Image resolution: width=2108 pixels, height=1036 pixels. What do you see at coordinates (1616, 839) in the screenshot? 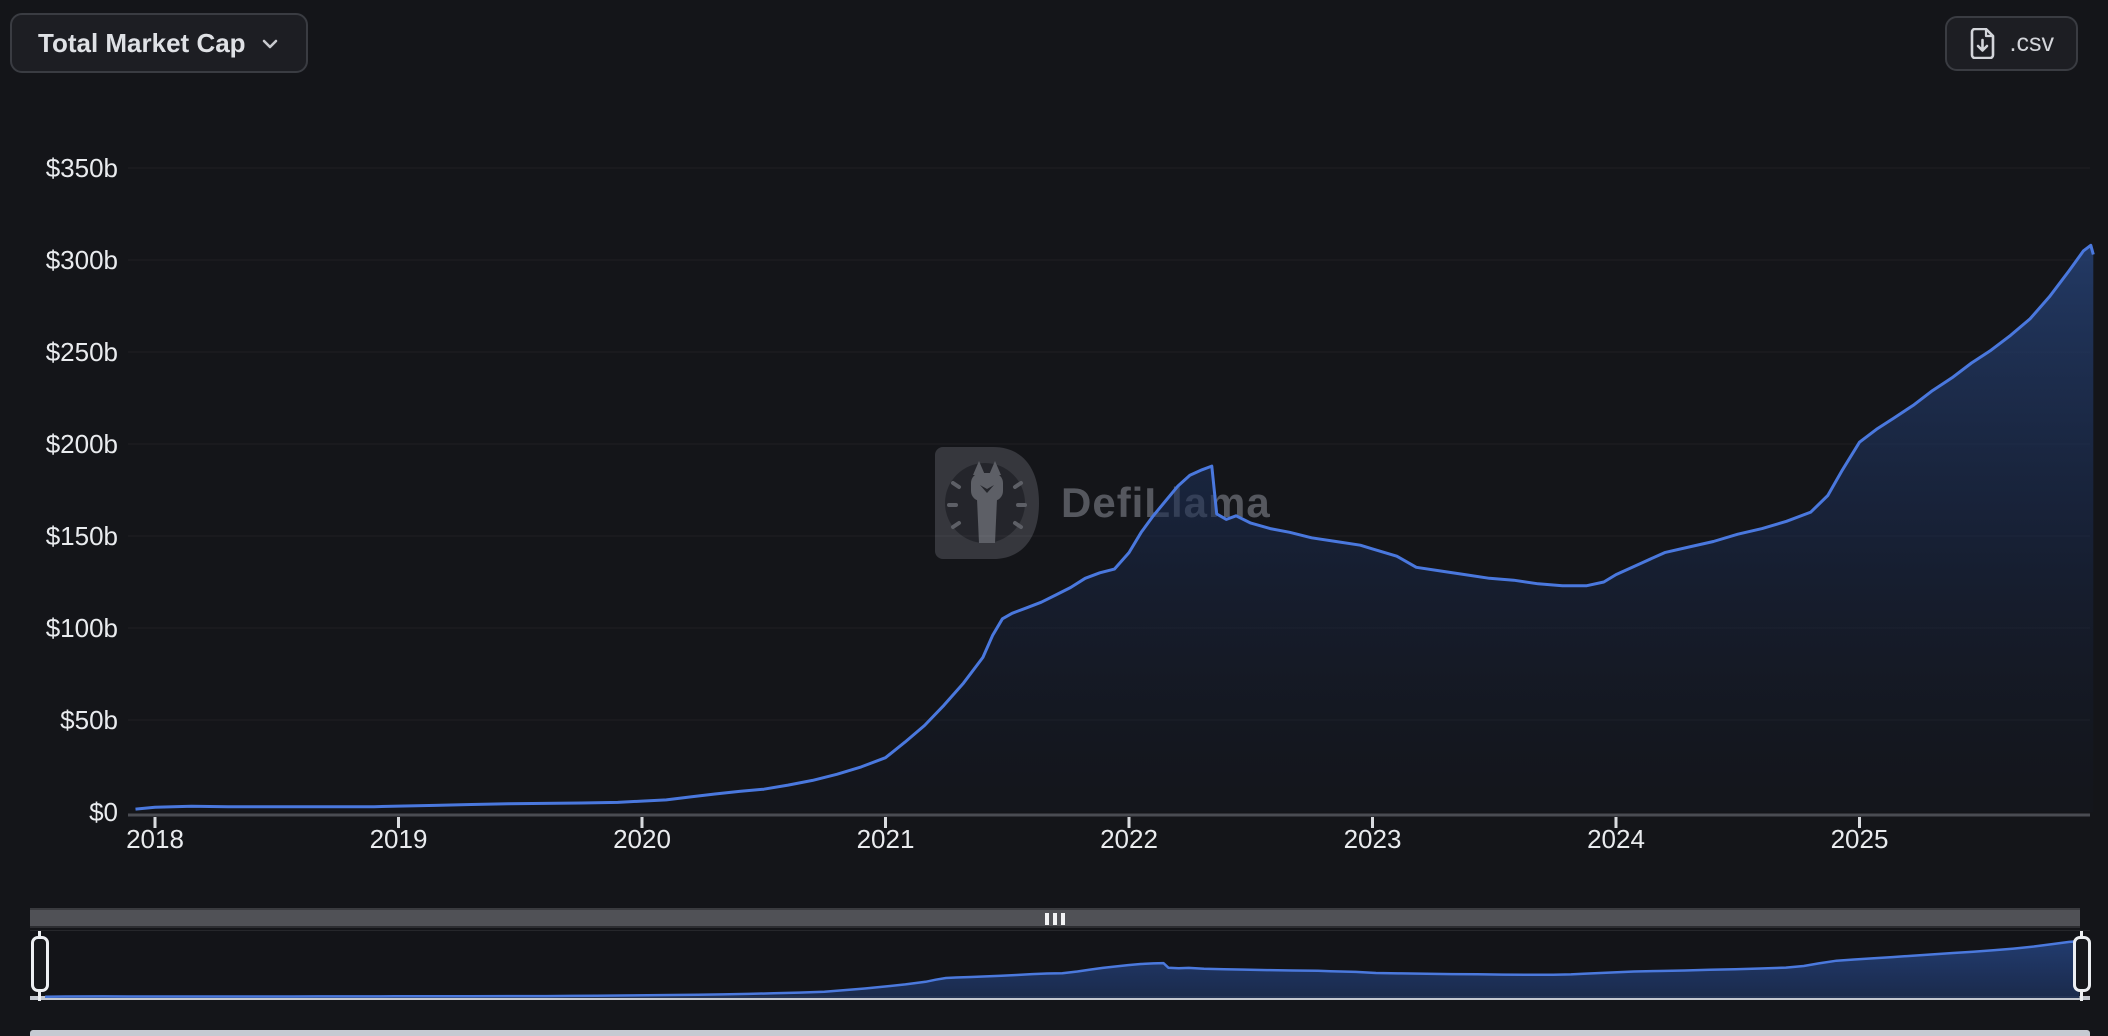
I see `x-axis-label: 2024` at bounding box center [1616, 839].